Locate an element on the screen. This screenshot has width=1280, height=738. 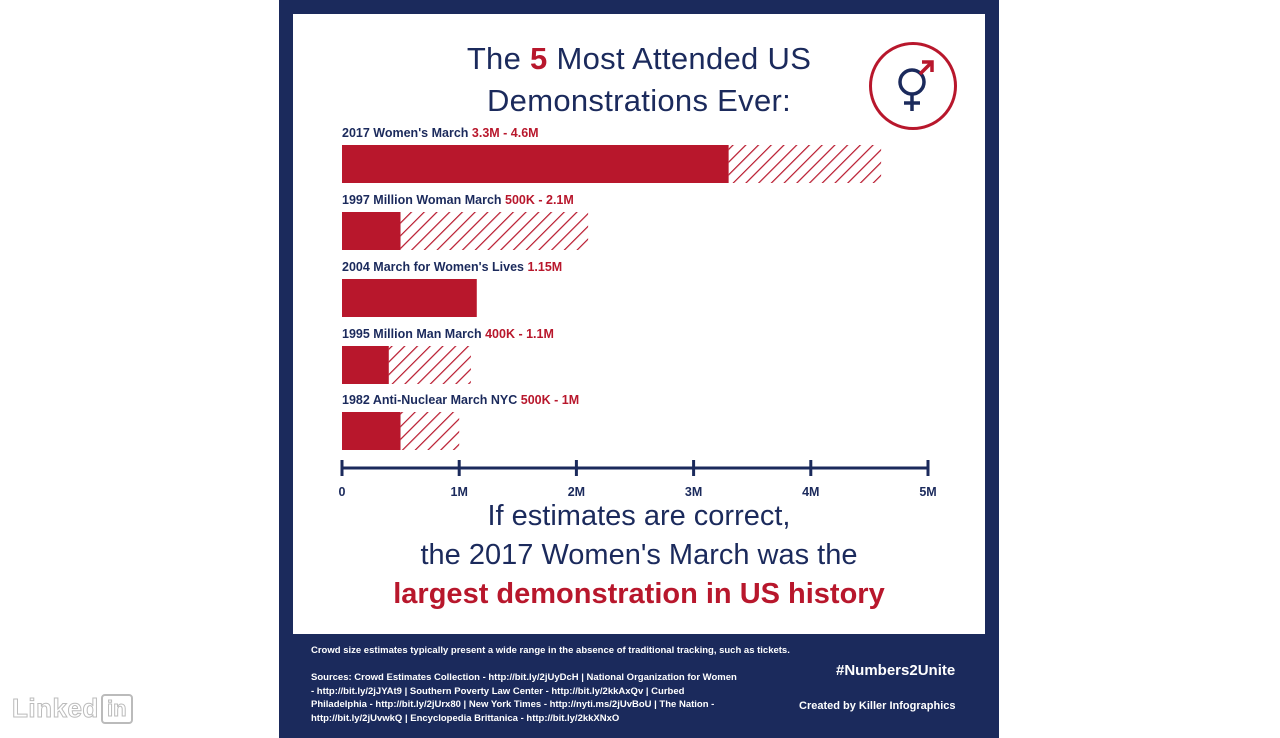
bar-name: 2017 Women's March is located at coordinates (407, 133).